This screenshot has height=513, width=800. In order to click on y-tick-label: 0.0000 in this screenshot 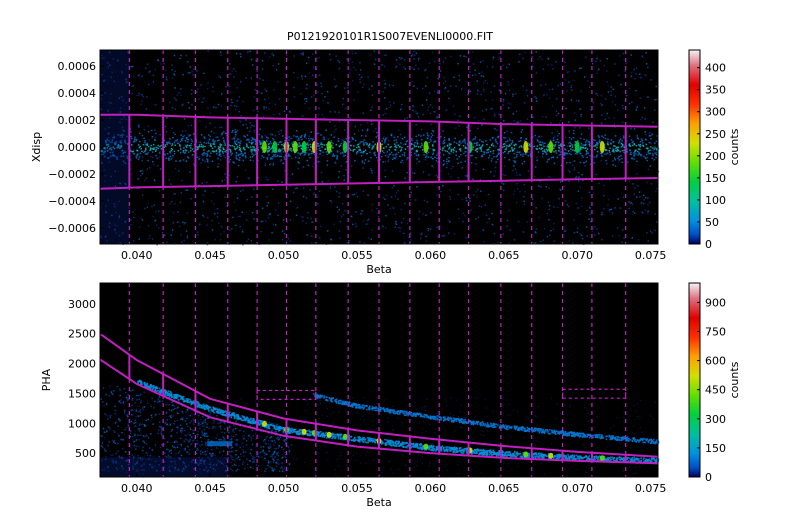, I will do `click(77, 147)`.